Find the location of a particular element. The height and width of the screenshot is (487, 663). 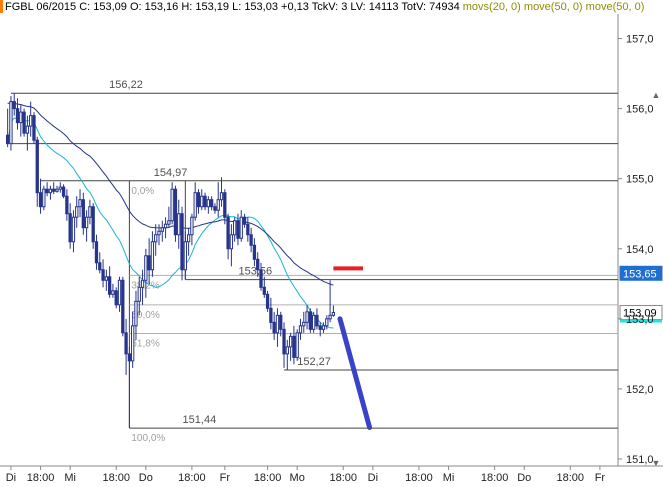

fib-label: 100,0% is located at coordinates (148, 438).